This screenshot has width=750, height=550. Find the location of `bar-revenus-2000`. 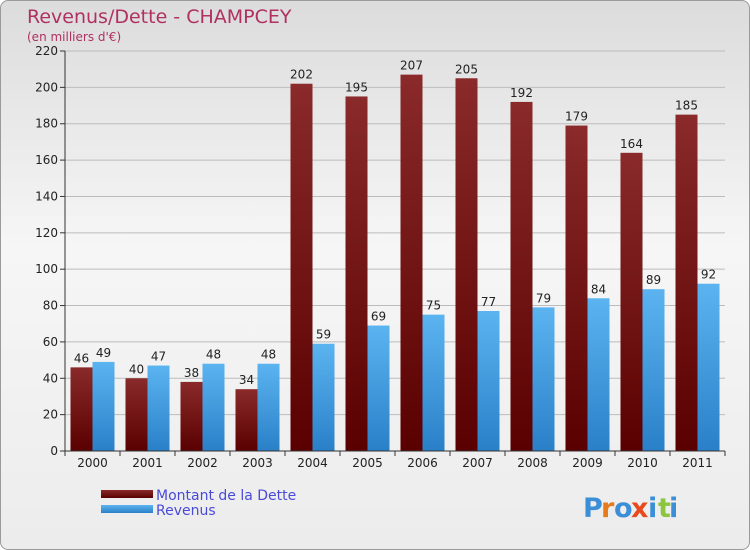

bar-revenus-2000 is located at coordinates (103, 406).